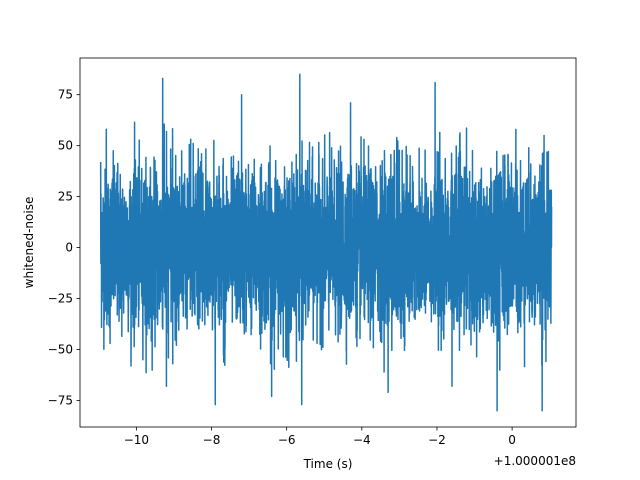  What do you see at coordinates (64, 247) in the screenshot?
I see `y-axis-ticks: −75 −50 −25 0 25 50 75` at bounding box center [64, 247].